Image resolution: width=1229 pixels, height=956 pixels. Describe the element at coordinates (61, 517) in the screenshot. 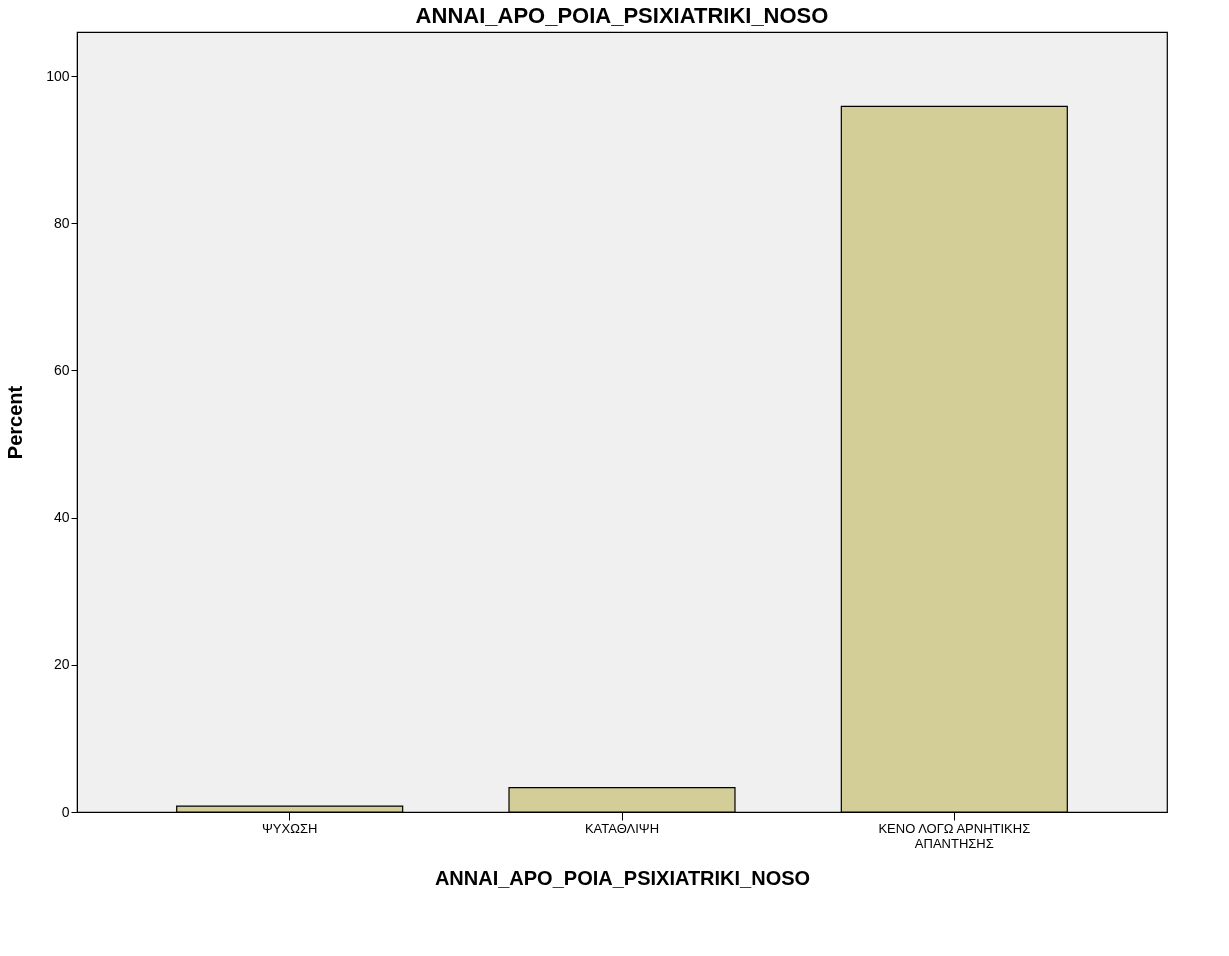

I see `y-tick-label: 40` at that location.